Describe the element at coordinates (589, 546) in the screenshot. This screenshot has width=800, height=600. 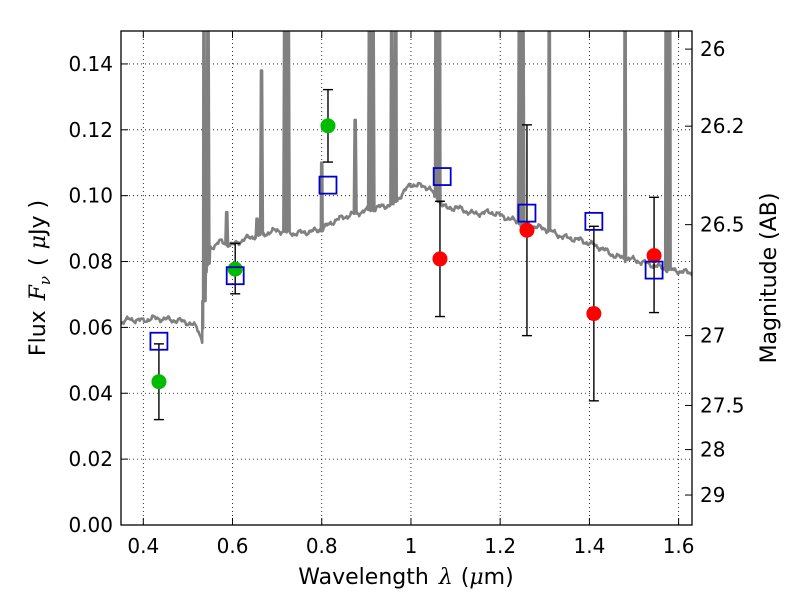
I see `x-tick-label: 1.4` at that location.